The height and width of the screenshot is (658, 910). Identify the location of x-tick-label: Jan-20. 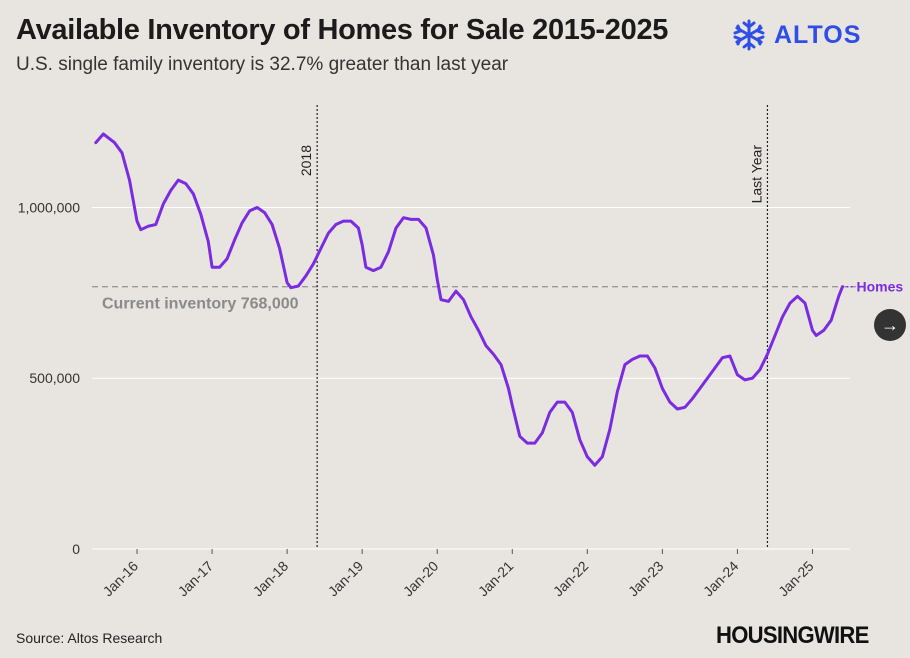
(421, 579).